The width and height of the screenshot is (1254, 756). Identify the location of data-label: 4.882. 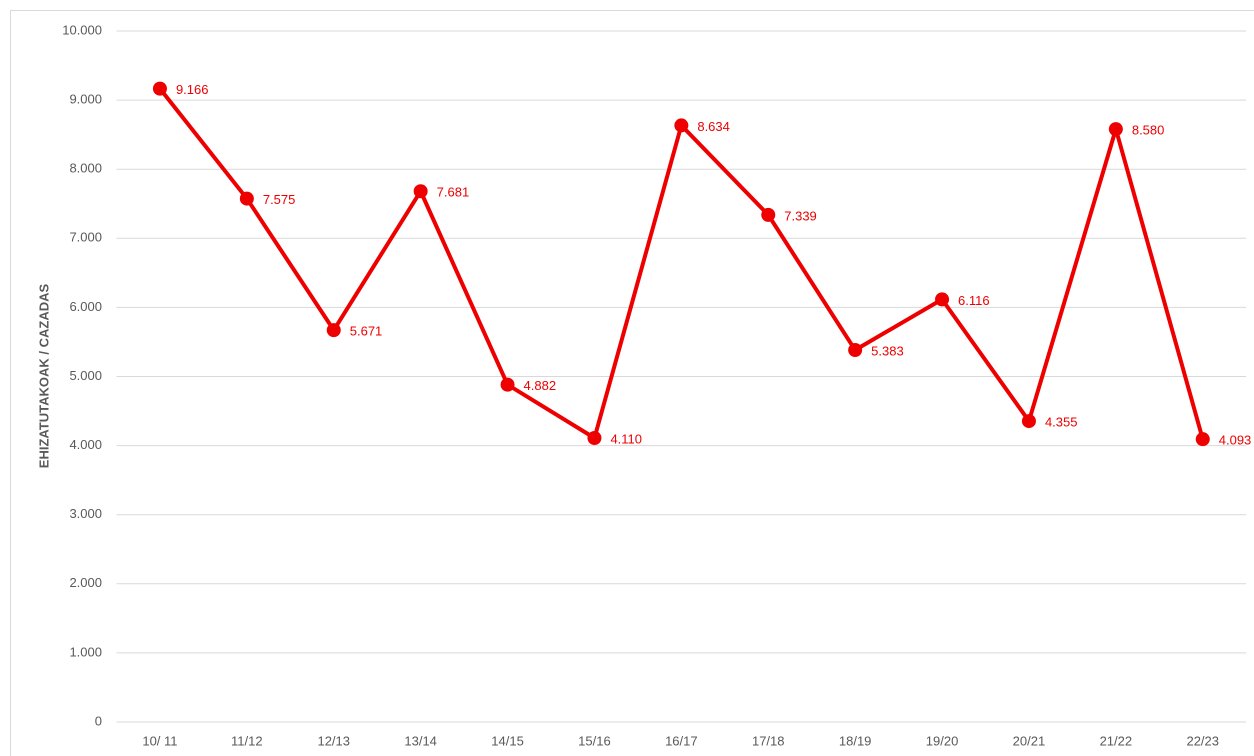
(540, 385).